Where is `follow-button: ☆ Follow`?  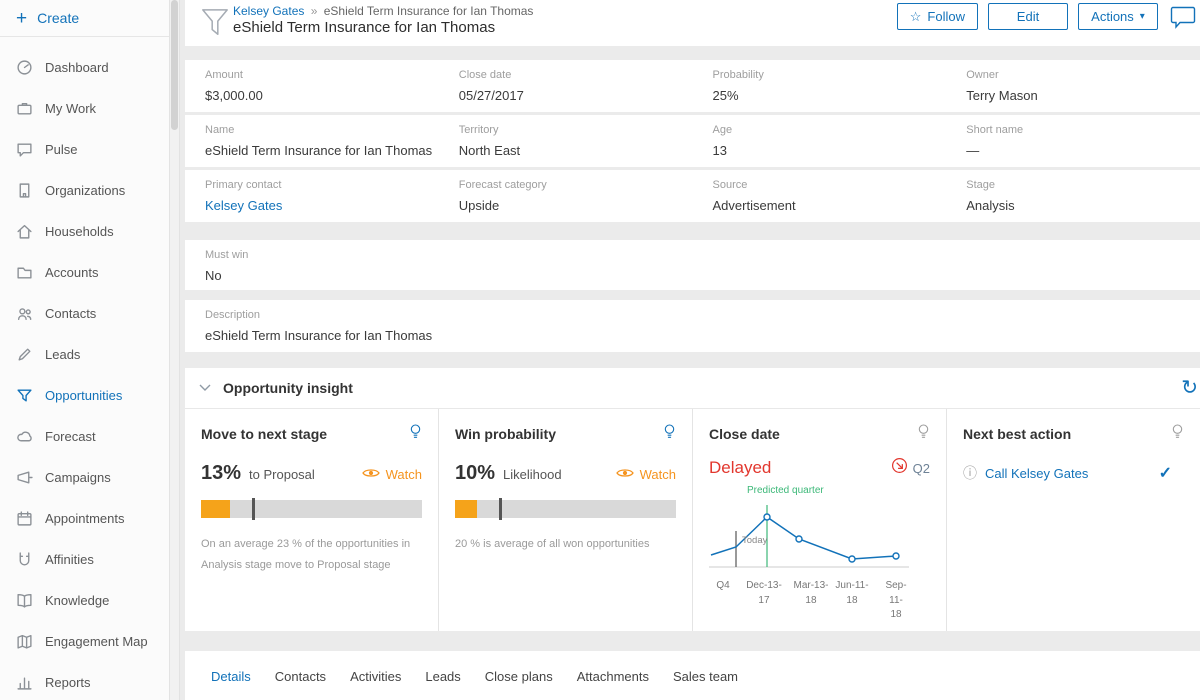 follow-button: ☆ Follow is located at coordinates (937, 16).